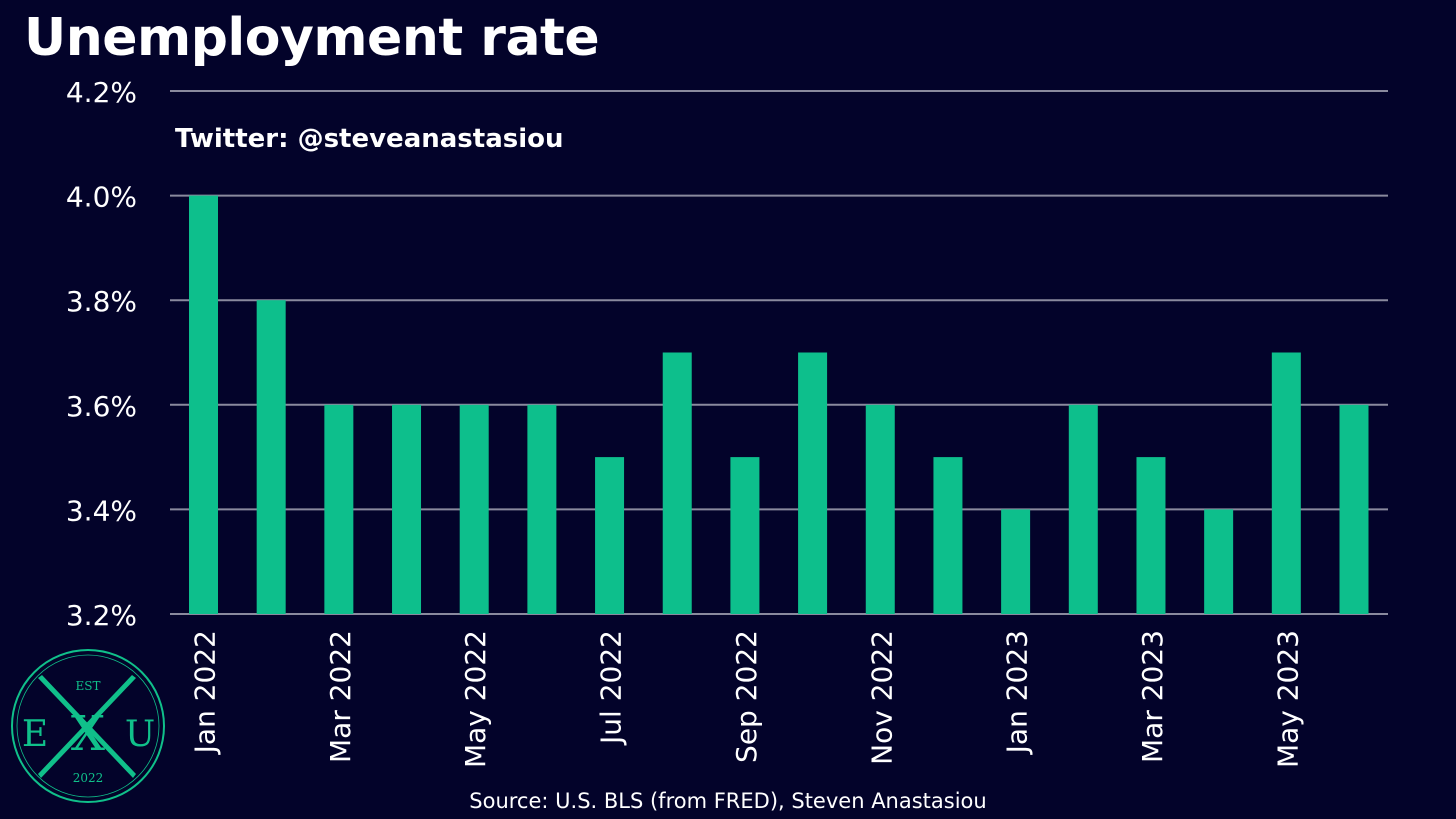 The image size is (1456, 819). I want to click on logo-inner-ring, so click(88, 726).